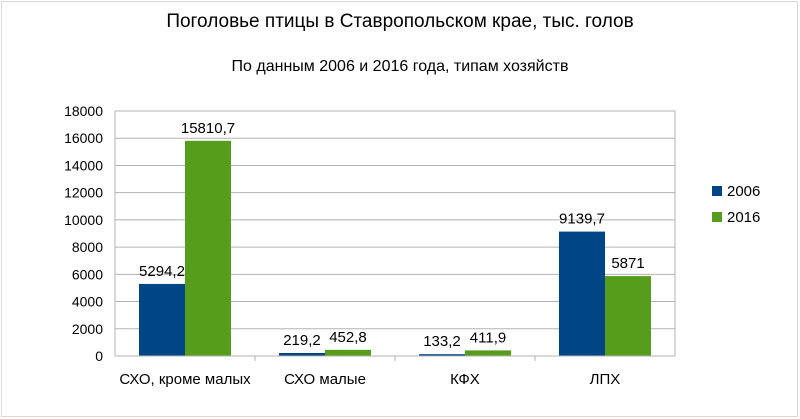  I want to click on y-tick-label: 6000, so click(87, 274).